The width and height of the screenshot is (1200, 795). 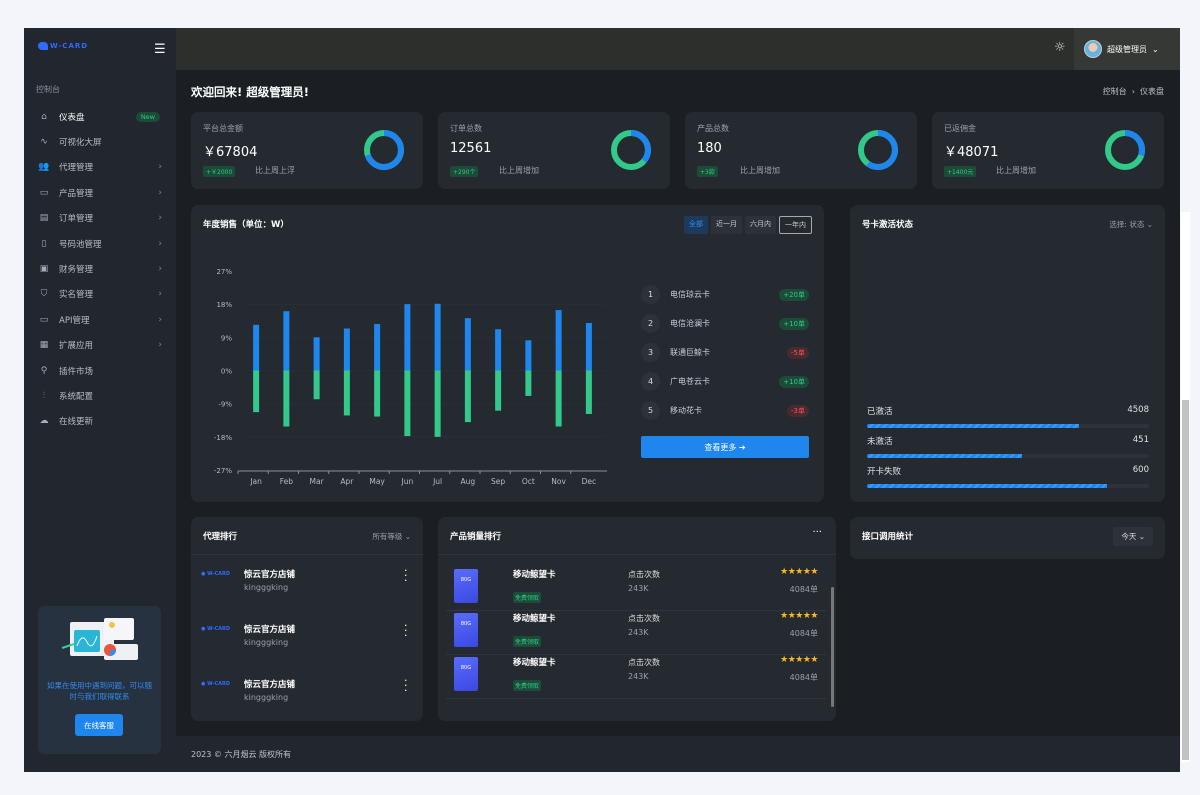 What do you see at coordinates (725, 447) in the screenshot?
I see `view-more-button: 查看更多 ➔` at bounding box center [725, 447].